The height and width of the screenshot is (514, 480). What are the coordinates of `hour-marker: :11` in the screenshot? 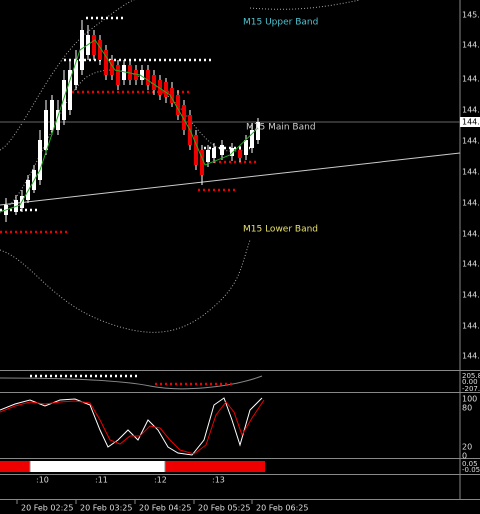 It's located at (101, 480).